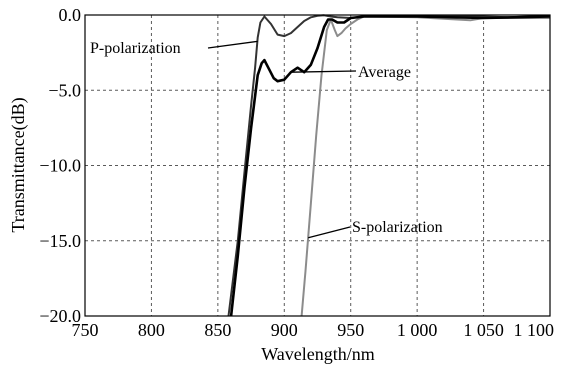 The image size is (570, 366). I want to click on x-tick-label: 950, so click(350, 330).